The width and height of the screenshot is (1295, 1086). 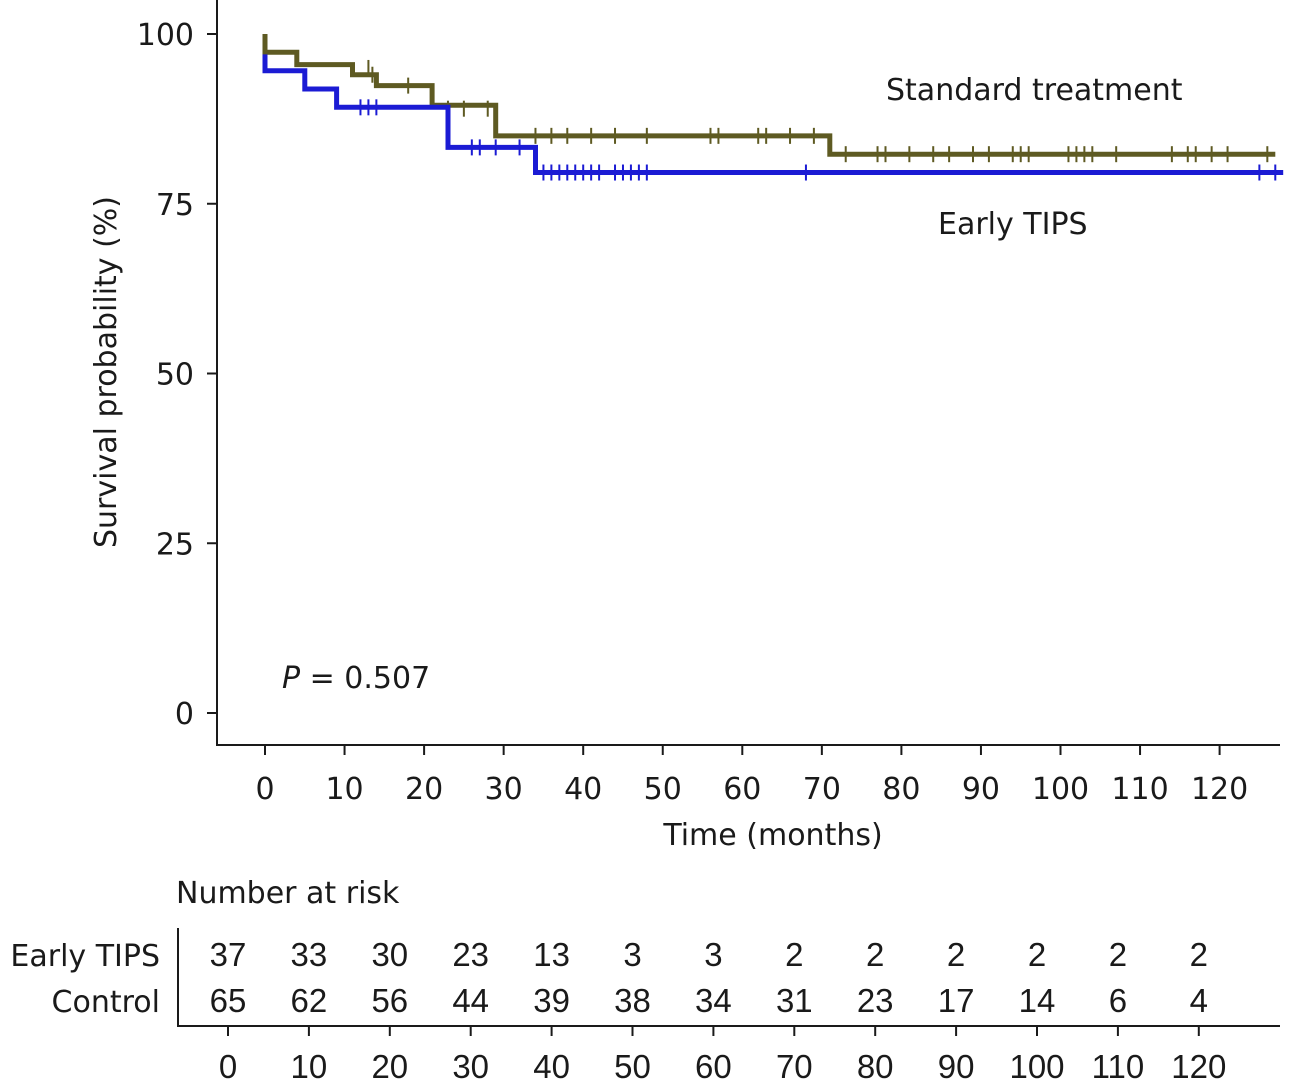 I want to click on series-early-tips, so click(x=773, y=117).